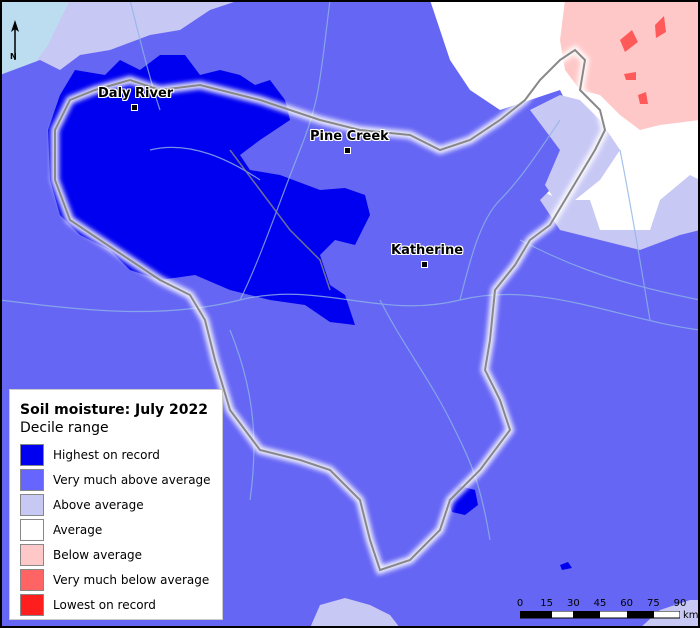 This screenshot has height=628, width=700. Describe the element at coordinates (114, 410) in the screenshot. I see `legend-title: Soil moisture: July 2022` at that location.